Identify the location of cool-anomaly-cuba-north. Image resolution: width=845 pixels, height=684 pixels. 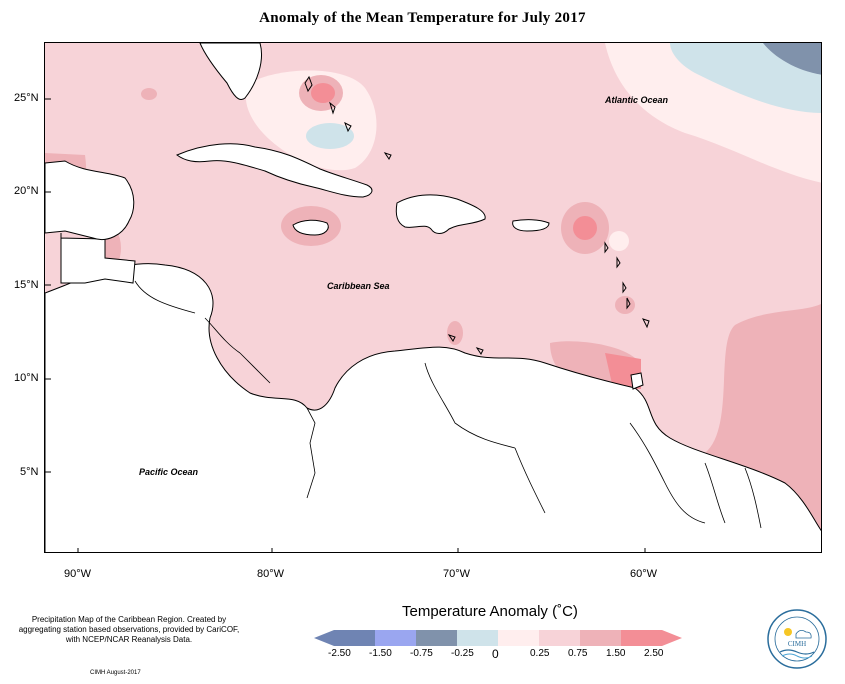
(330, 136).